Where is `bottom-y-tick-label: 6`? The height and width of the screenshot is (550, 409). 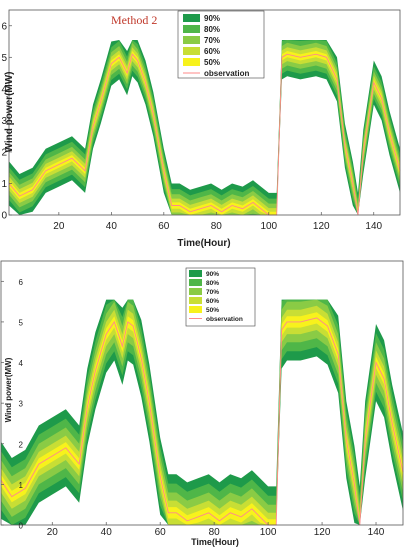 bottom-y-tick-label: 6 is located at coordinates (21, 282).